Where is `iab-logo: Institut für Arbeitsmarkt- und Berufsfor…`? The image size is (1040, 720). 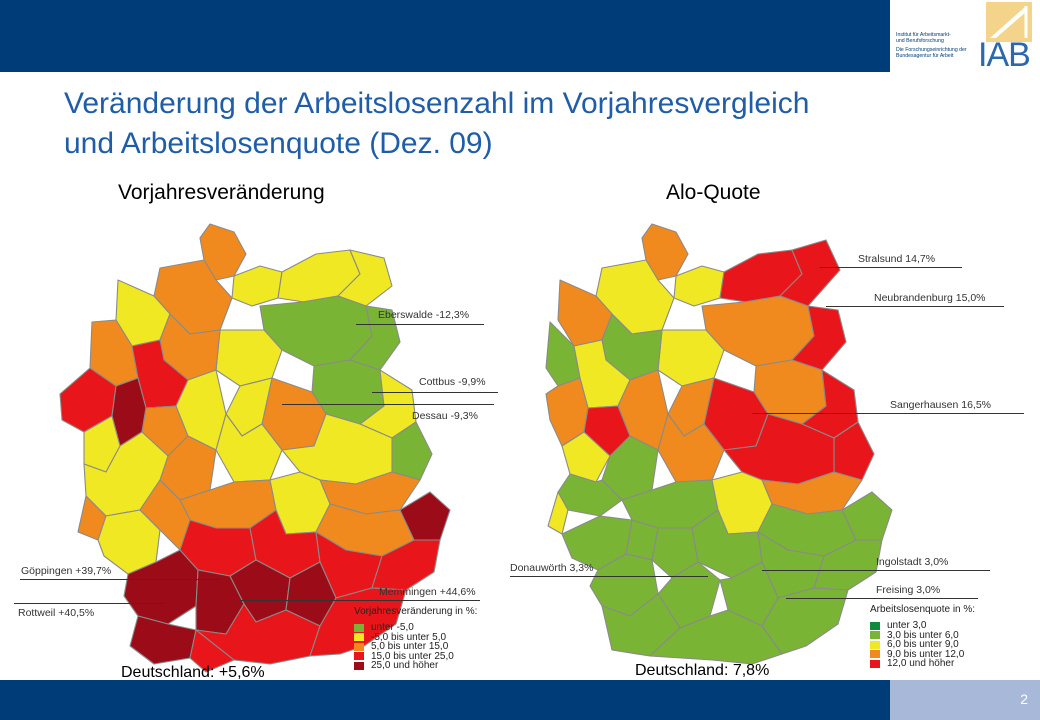
iab-logo: Institut für Arbeitsmarkt- und Berufsfor… is located at coordinates (965, 37).